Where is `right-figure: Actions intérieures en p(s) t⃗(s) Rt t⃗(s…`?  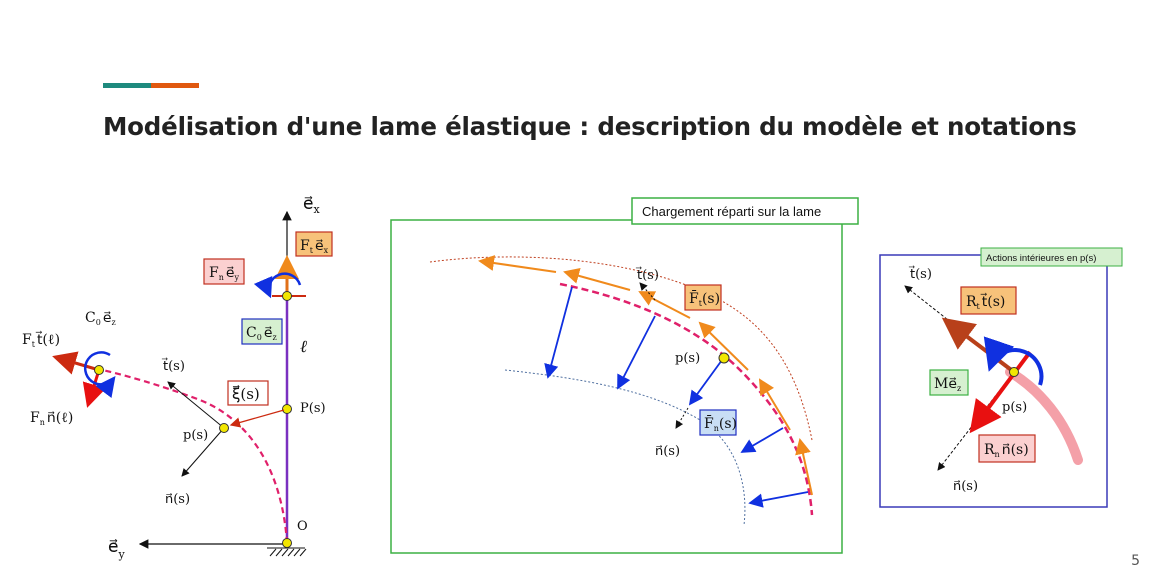
right-figure: Actions intérieures en p(s) t⃗(s) Rt t⃗(s… is located at coordinates (1001, 377).